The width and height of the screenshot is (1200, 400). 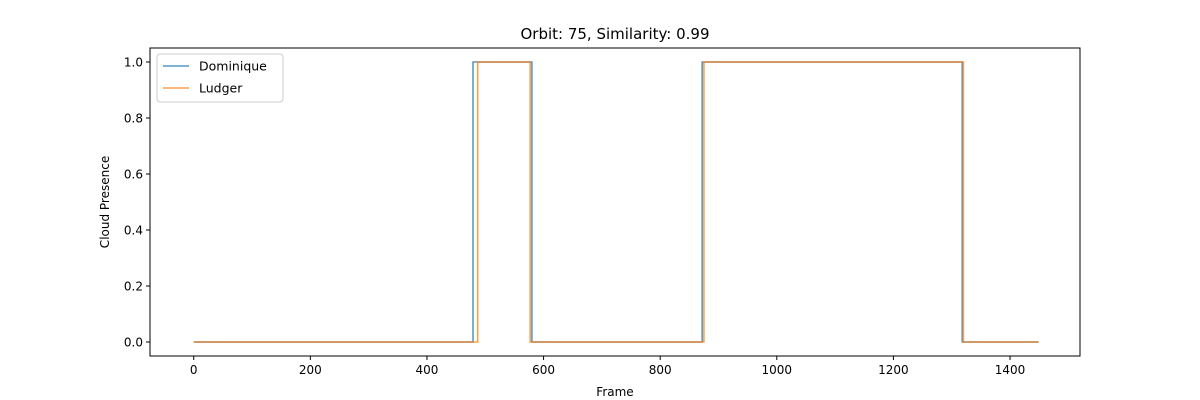 What do you see at coordinates (614, 392) in the screenshot?
I see `x-axis-label: Frame` at bounding box center [614, 392].